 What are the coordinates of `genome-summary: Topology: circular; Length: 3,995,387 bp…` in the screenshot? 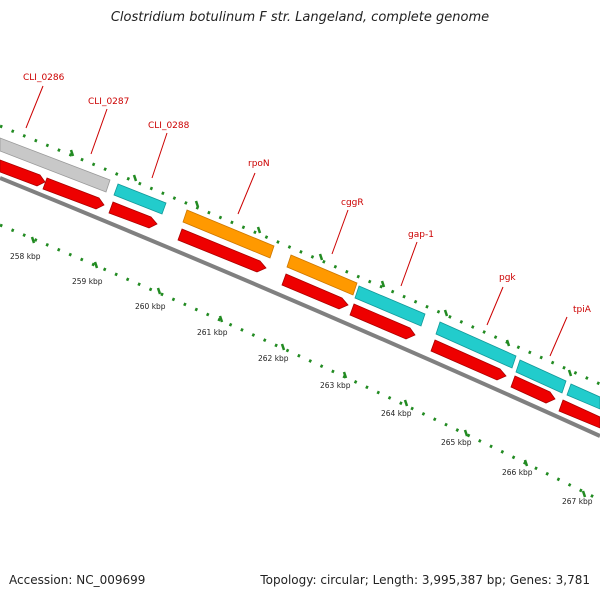 It's located at (425, 580).